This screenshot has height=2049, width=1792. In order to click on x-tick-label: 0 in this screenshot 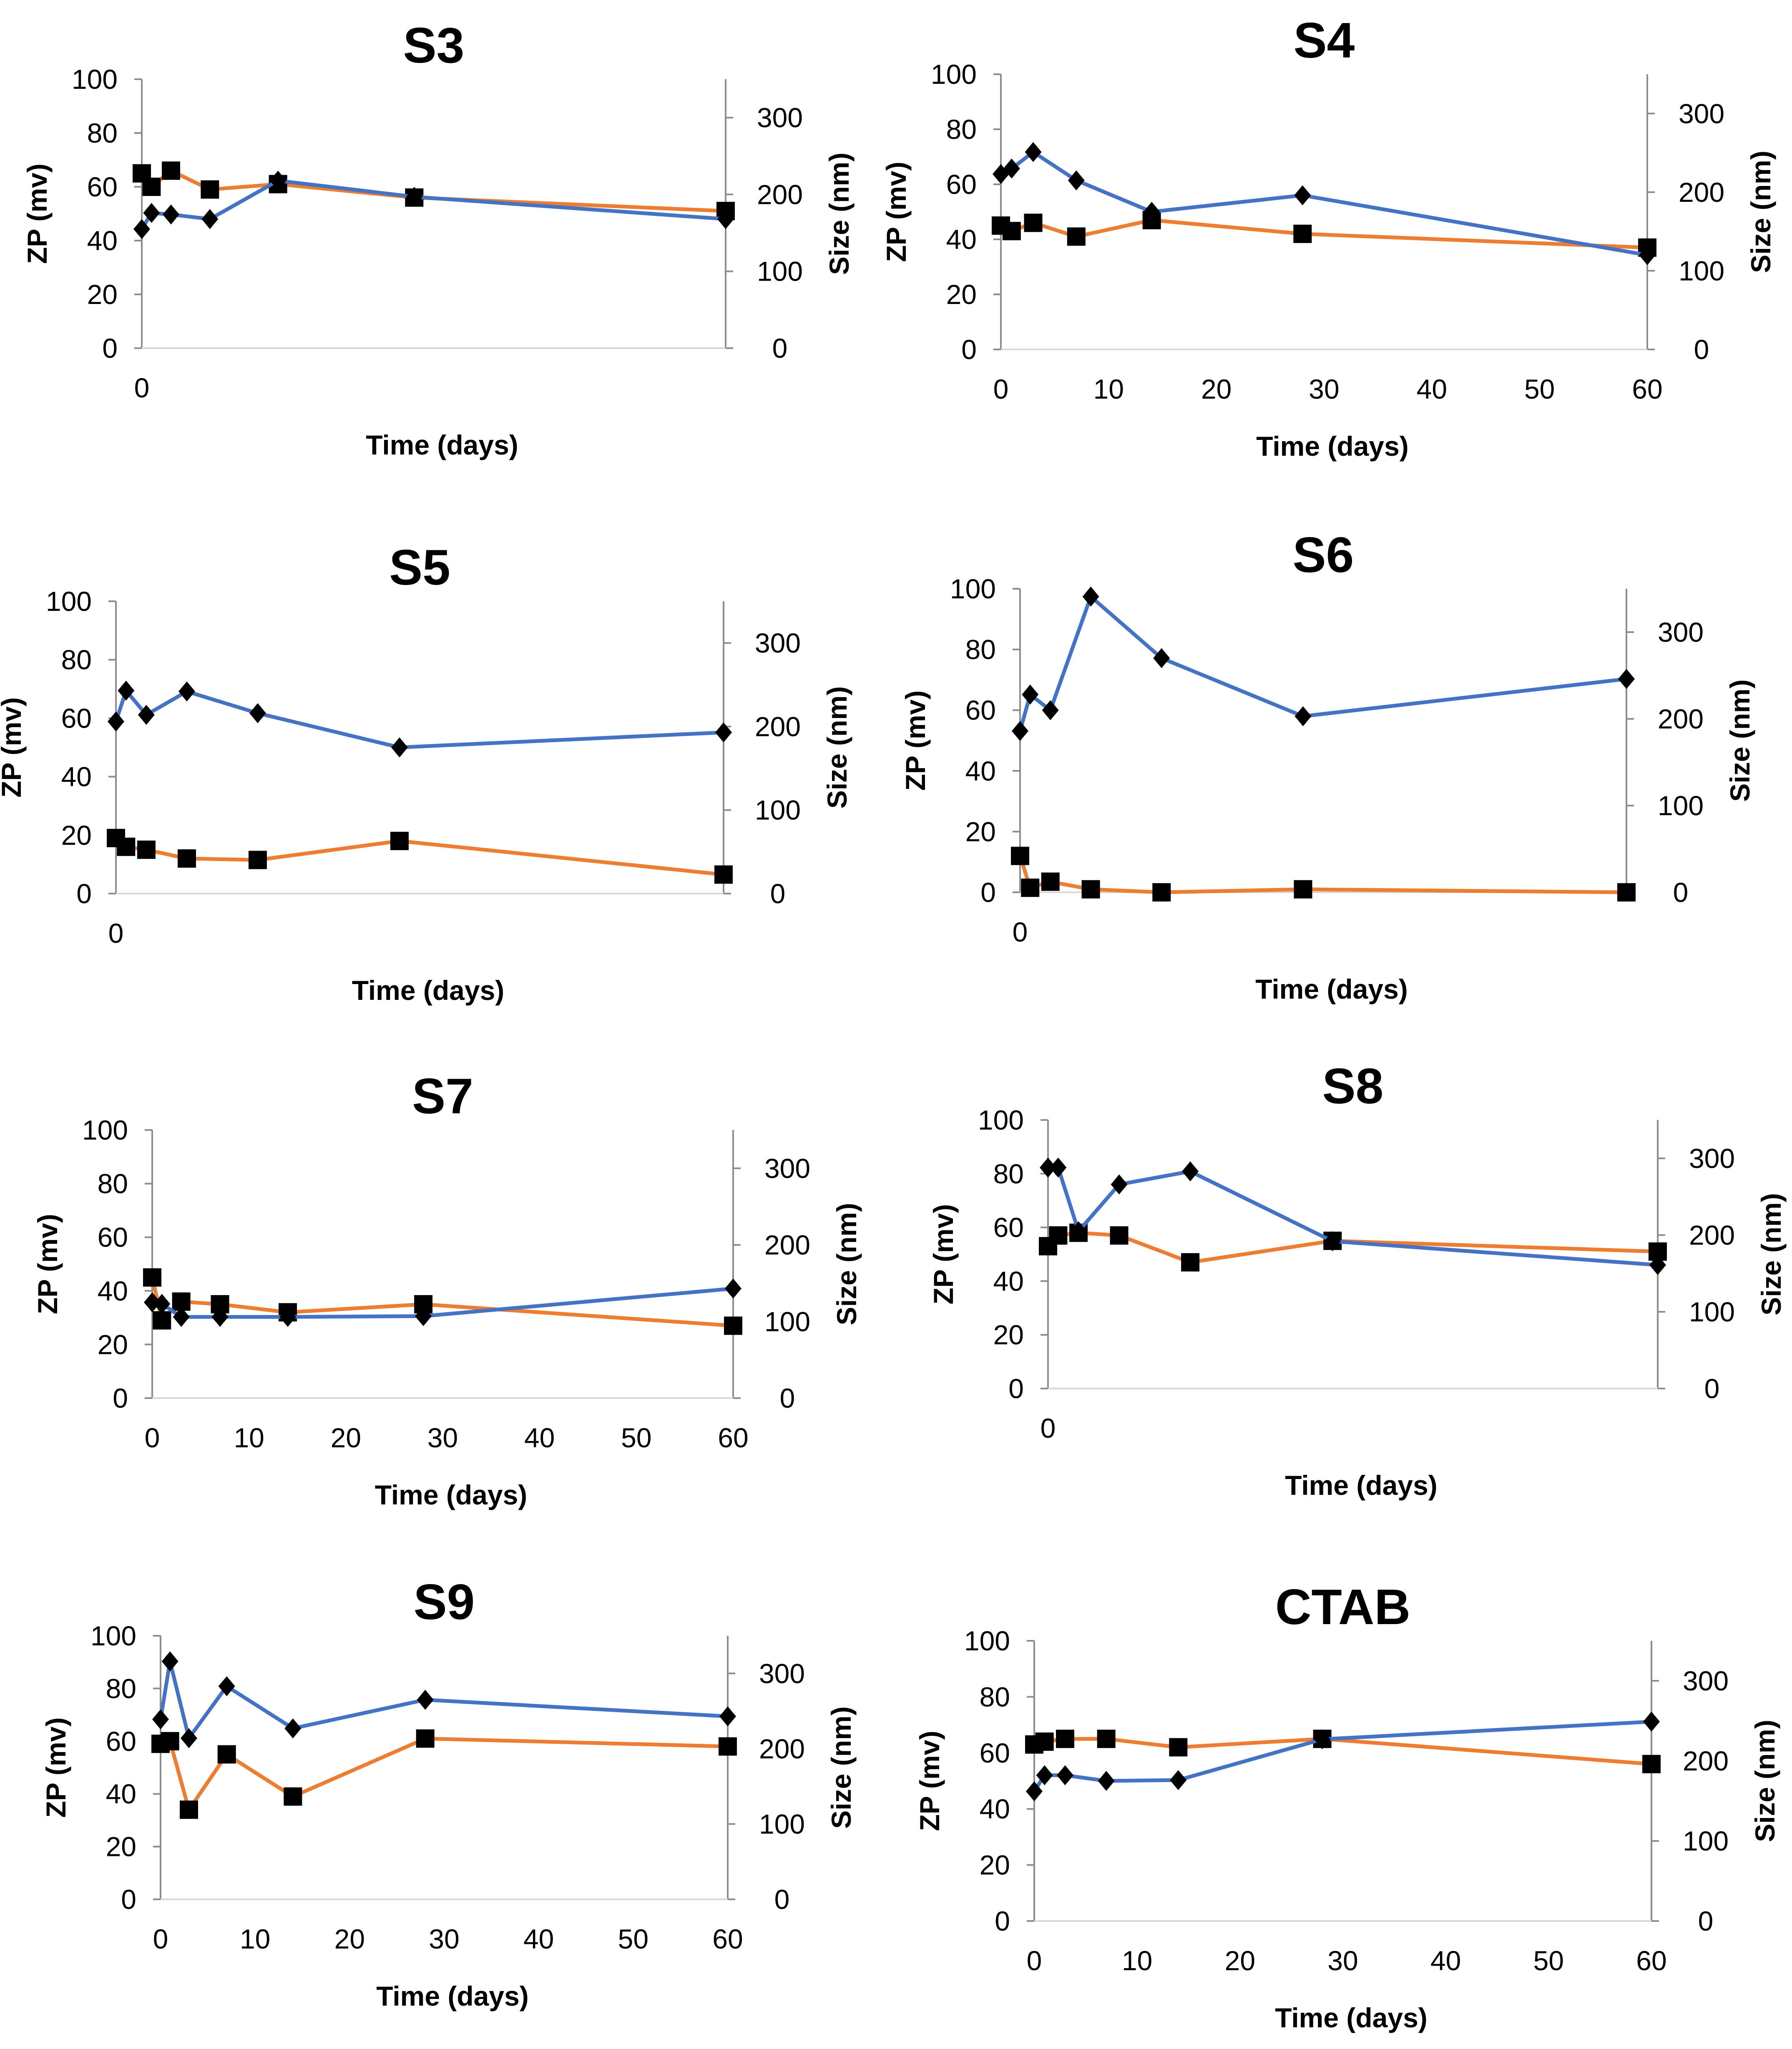, I will do `click(1021, 932)`.